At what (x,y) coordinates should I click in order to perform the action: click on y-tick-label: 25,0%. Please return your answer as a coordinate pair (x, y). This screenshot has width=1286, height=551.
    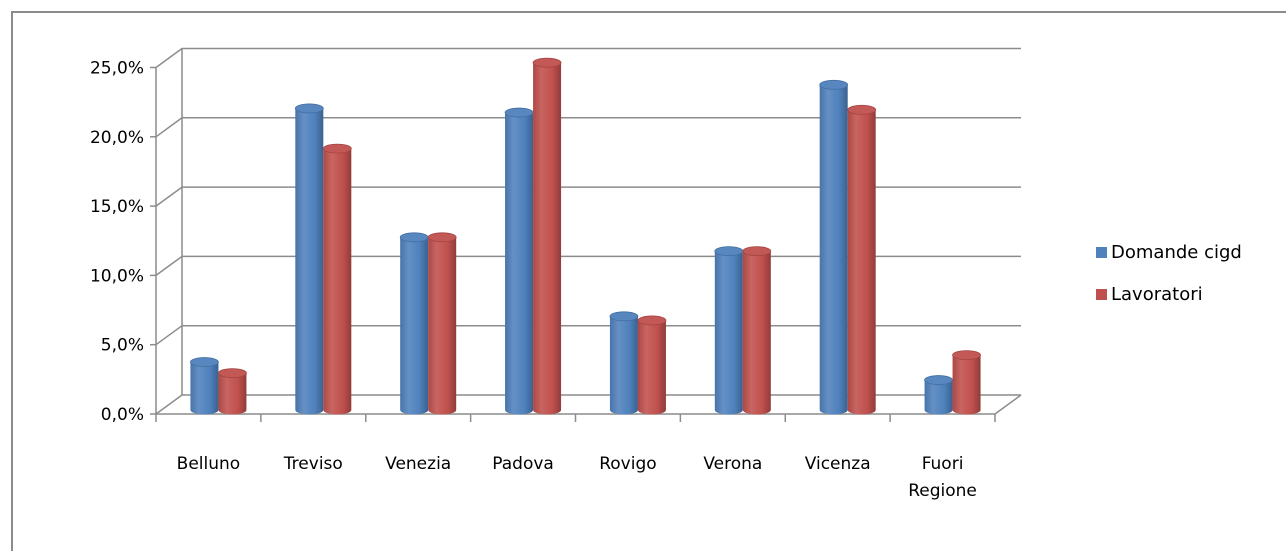
    Looking at the image, I should click on (117, 69).